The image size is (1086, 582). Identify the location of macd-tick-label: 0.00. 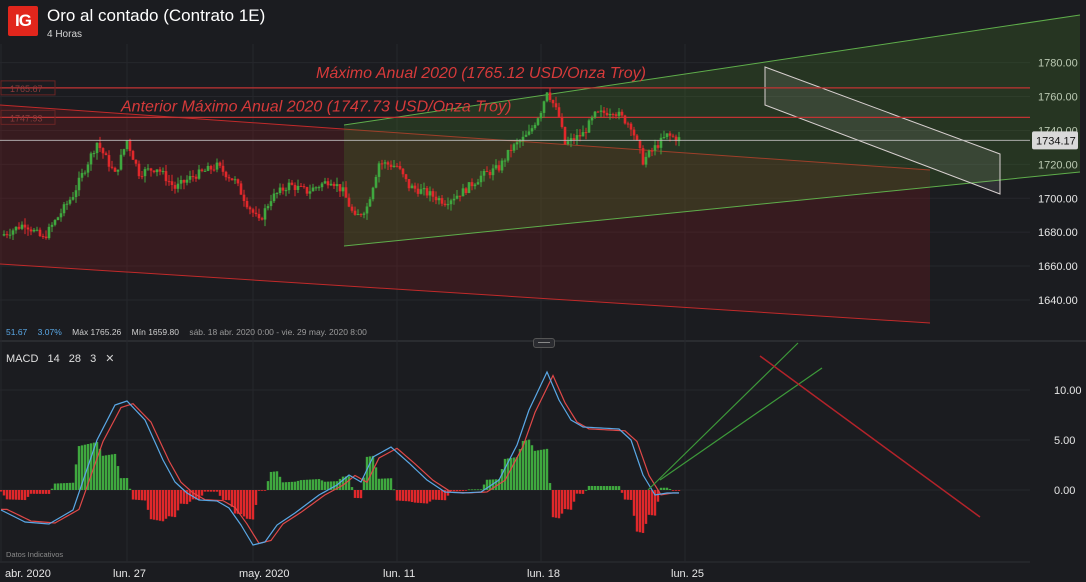
(1064, 491).